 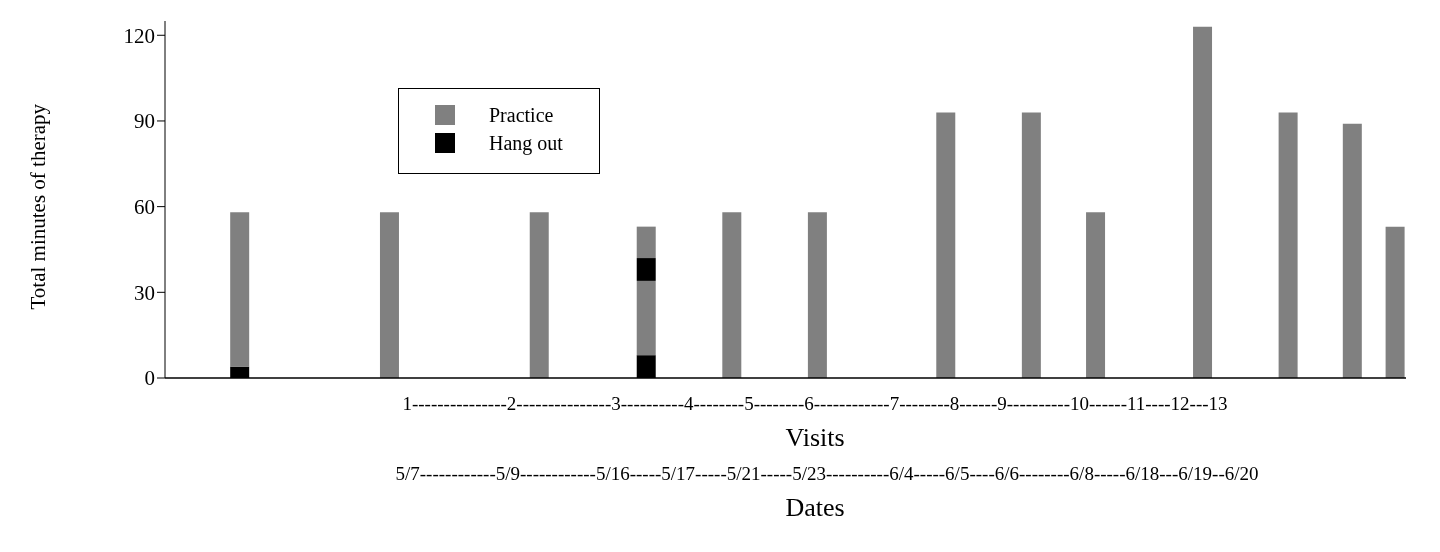 I want to click on legend-label: Hang out, so click(x=526, y=143).